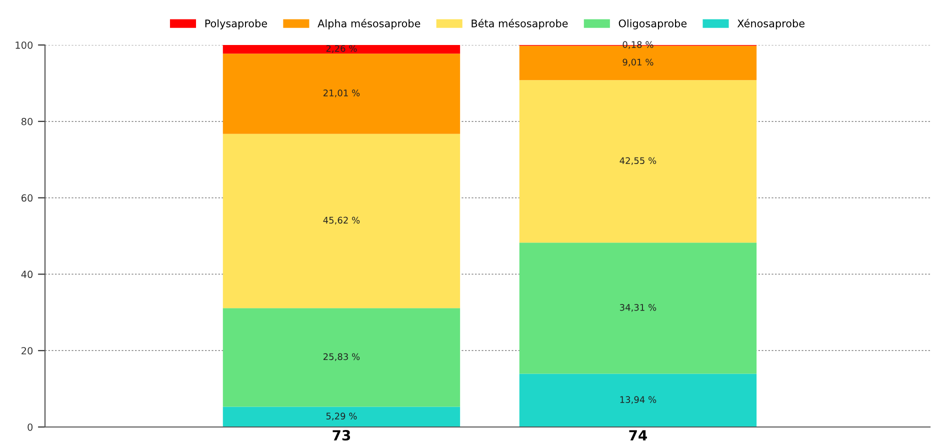 Image resolution: width=933 pixels, height=446 pixels. I want to click on y-tick-label: 40, so click(27, 274).